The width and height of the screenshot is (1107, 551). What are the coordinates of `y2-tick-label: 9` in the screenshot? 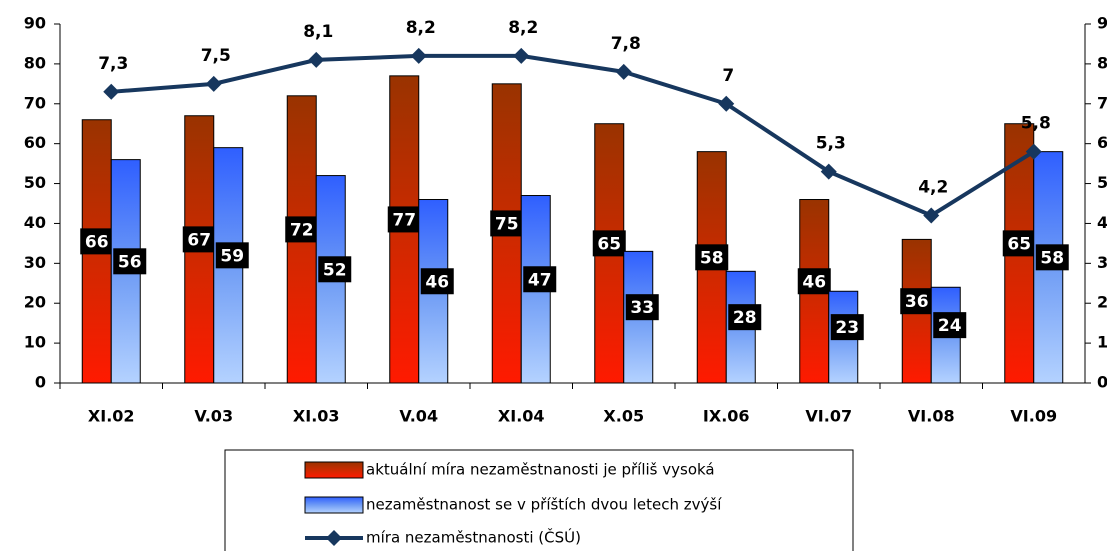 It's located at (1102, 23).